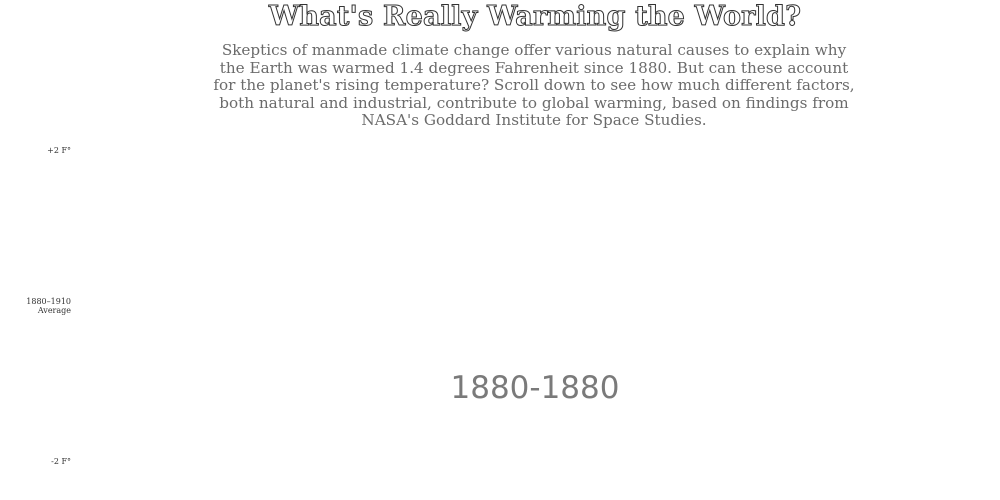 The image size is (1000, 500). What do you see at coordinates (54, 310) in the screenshot?
I see `y-tick-baseline-sublabel: Average` at bounding box center [54, 310].